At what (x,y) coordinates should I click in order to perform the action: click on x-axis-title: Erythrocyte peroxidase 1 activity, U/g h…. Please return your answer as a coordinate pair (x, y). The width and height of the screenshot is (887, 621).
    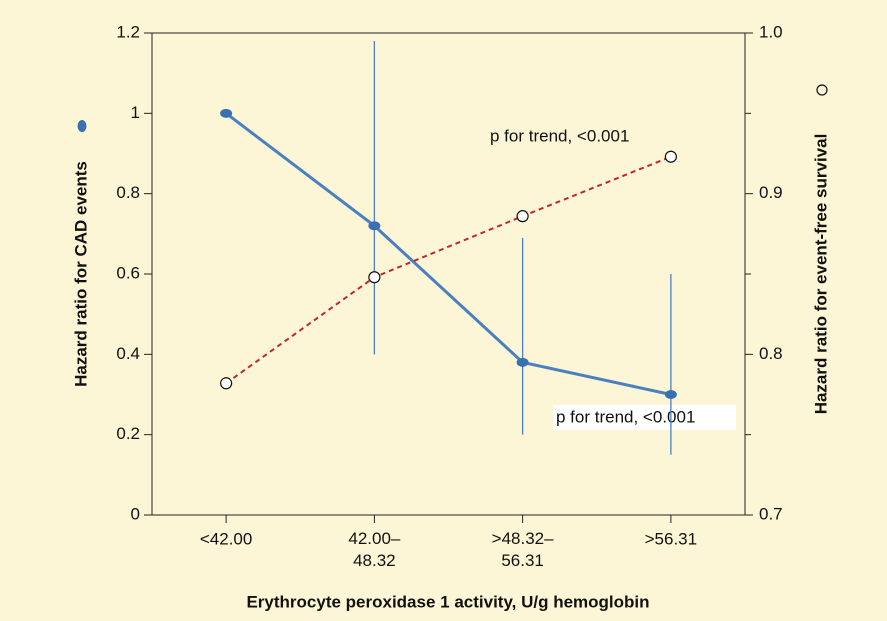
    Looking at the image, I should click on (447, 601).